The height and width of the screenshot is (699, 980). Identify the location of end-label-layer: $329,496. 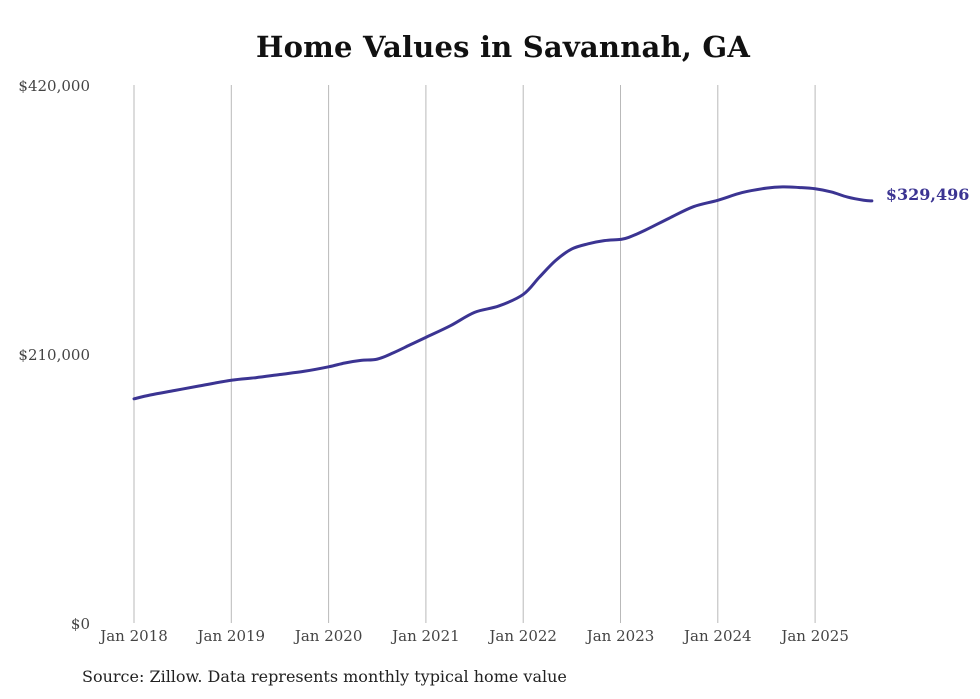
(928, 194).